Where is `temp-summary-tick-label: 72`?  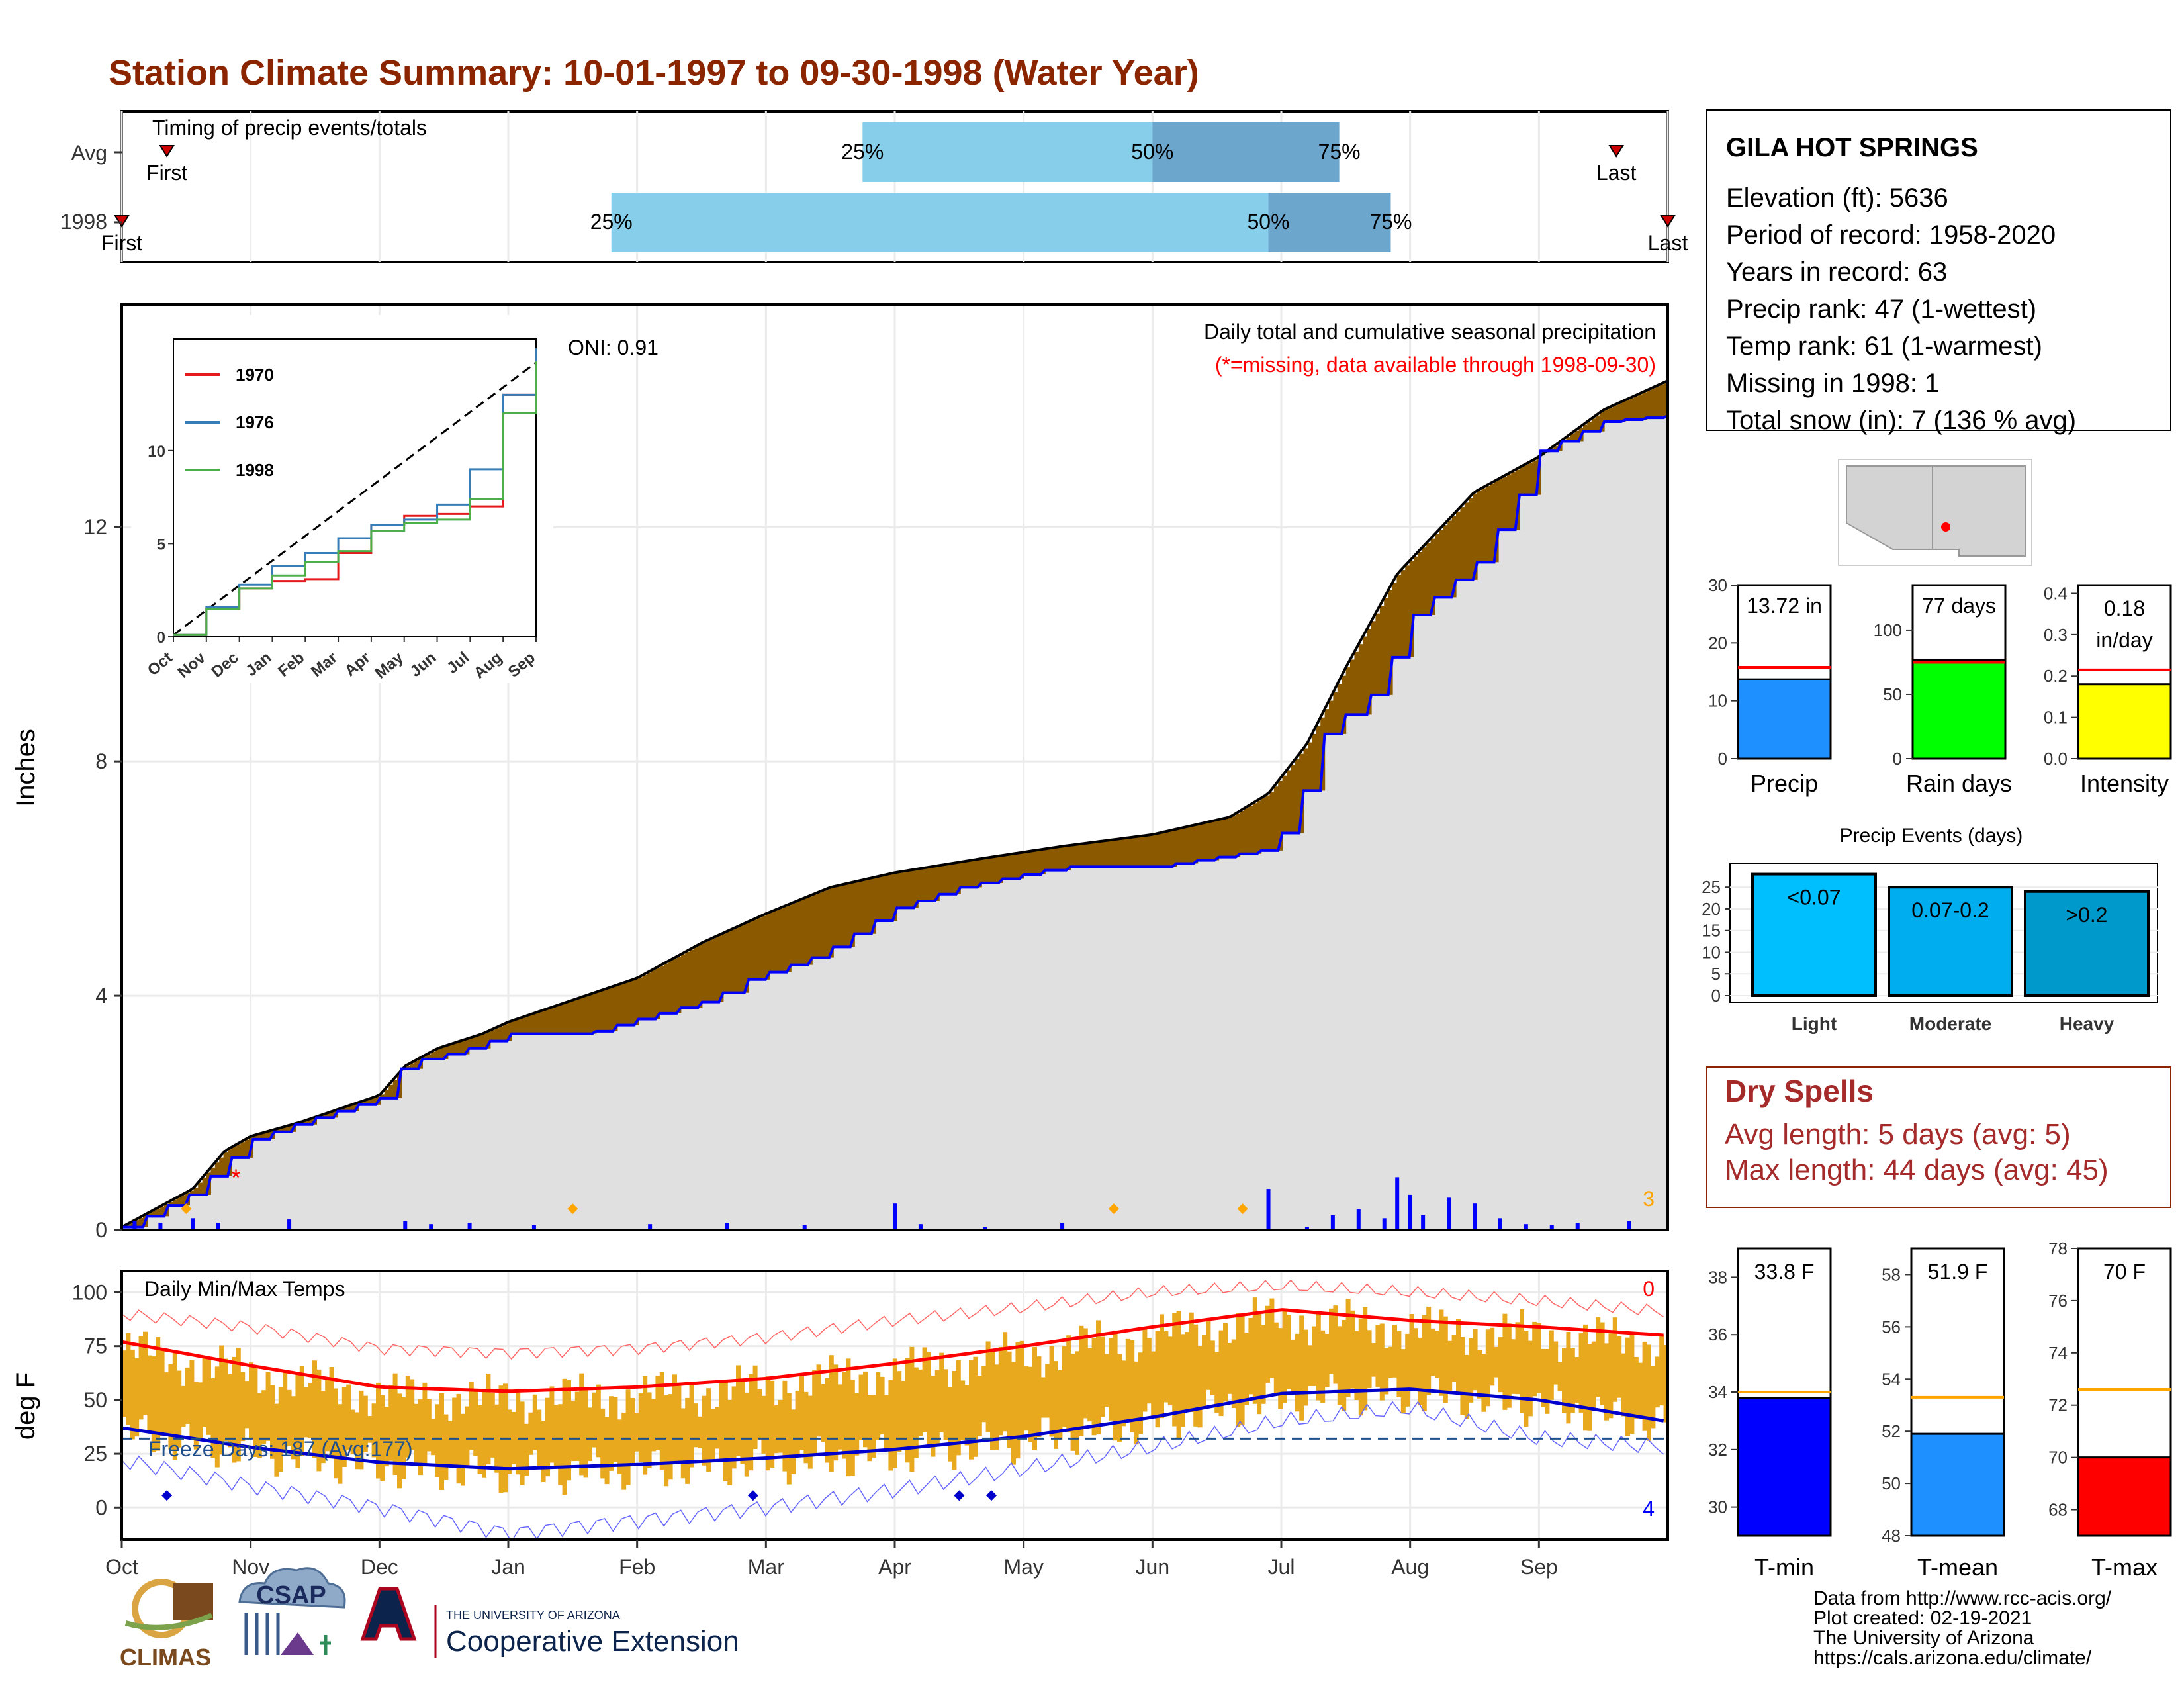 temp-summary-tick-label: 72 is located at coordinates (2058, 1405).